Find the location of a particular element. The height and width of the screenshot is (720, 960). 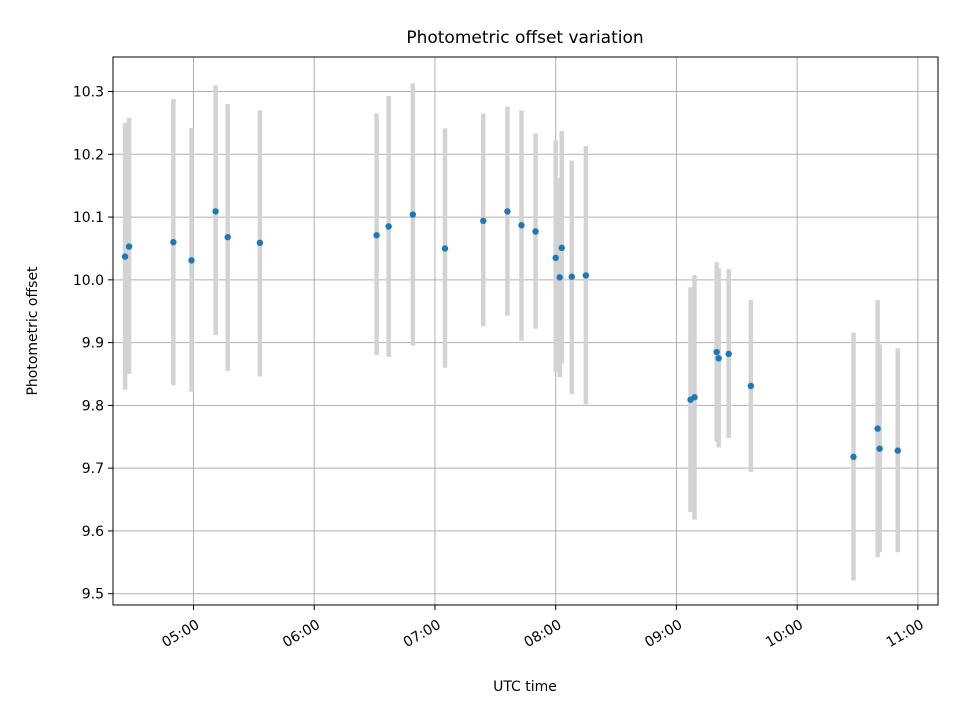

y-tick-label: 10.0 is located at coordinates (88, 281).